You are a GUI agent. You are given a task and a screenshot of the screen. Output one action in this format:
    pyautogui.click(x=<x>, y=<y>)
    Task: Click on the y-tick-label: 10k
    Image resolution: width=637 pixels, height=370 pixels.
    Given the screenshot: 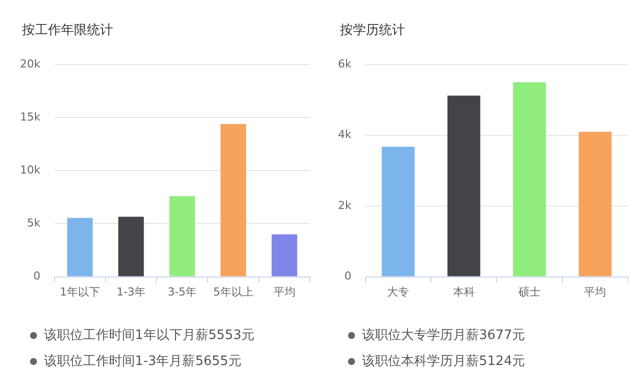 What is the action you would take?
    pyautogui.click(x=30, y=170)
    